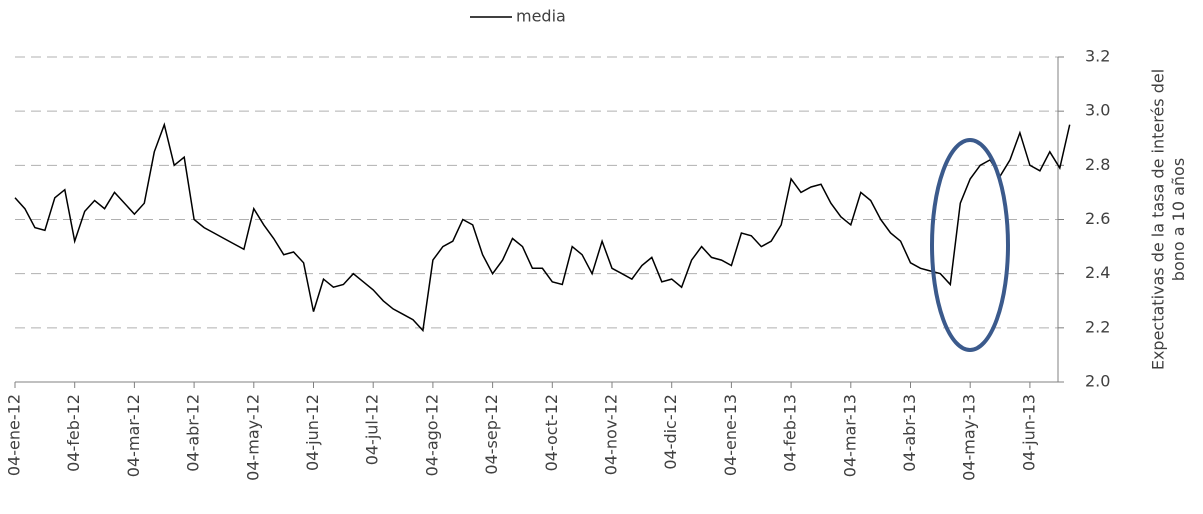 The width and height of the screenshot is (1203, 514). What do you see at coordinates (1097, 381) in the screenshot?
I see `y-tick-label: 2.0` at bounding box center [1097, 381].